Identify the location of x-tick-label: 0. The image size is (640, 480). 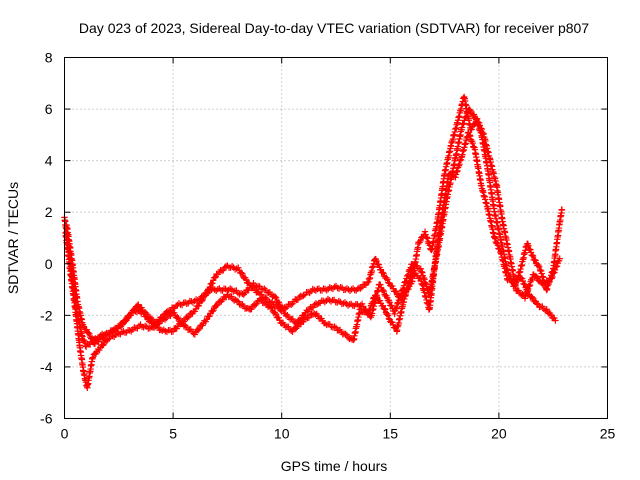
(65, 434).